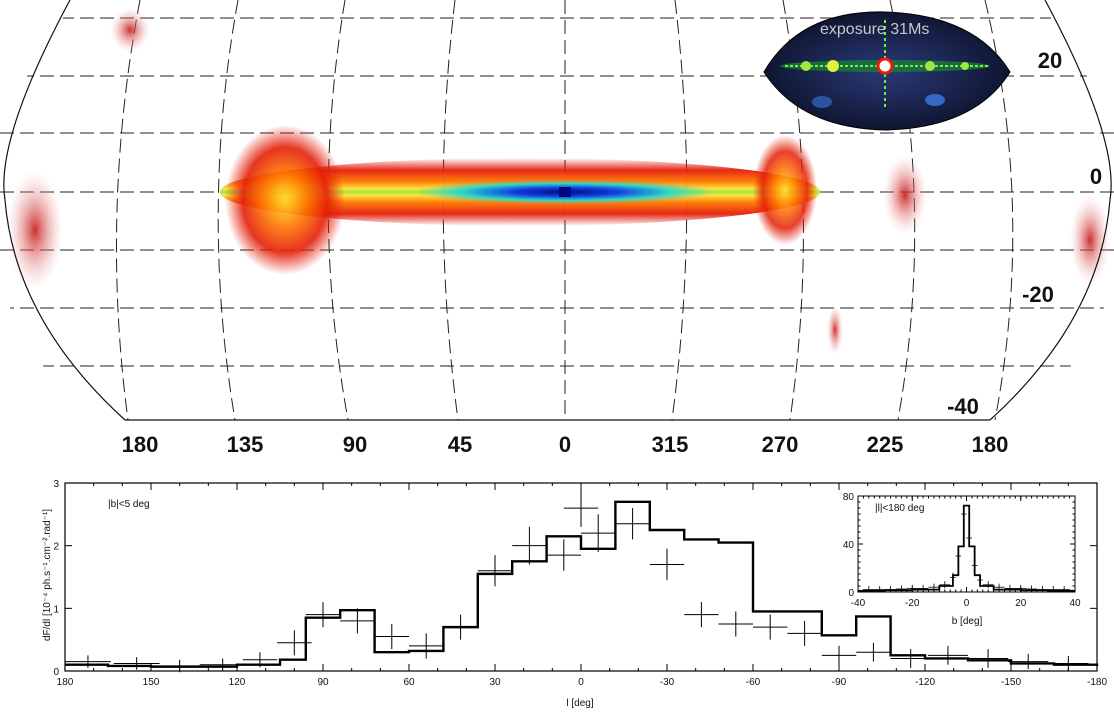  What do you see at coordinates (667, 682) in the screenshot?
I see `x-tick-label: -30` at bounding box center [667, 682].